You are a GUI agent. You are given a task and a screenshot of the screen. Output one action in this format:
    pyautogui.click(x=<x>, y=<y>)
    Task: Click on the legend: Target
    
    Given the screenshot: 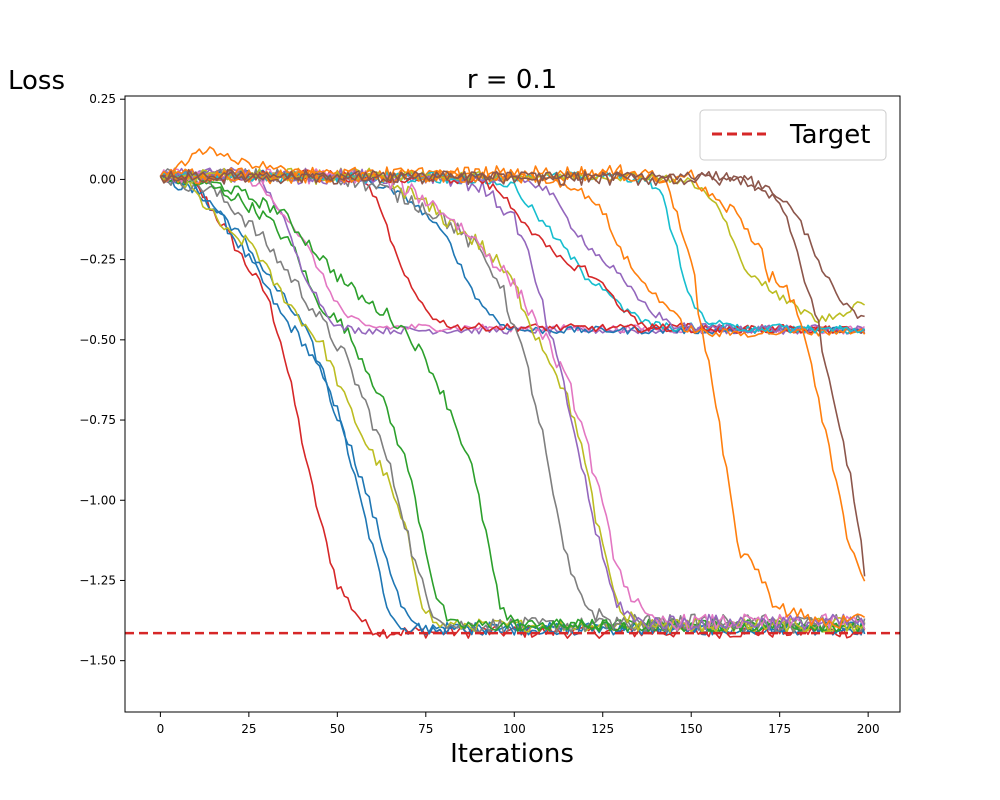 What is the action you would take?
    pyautogui.click(x=793, y=135)
    